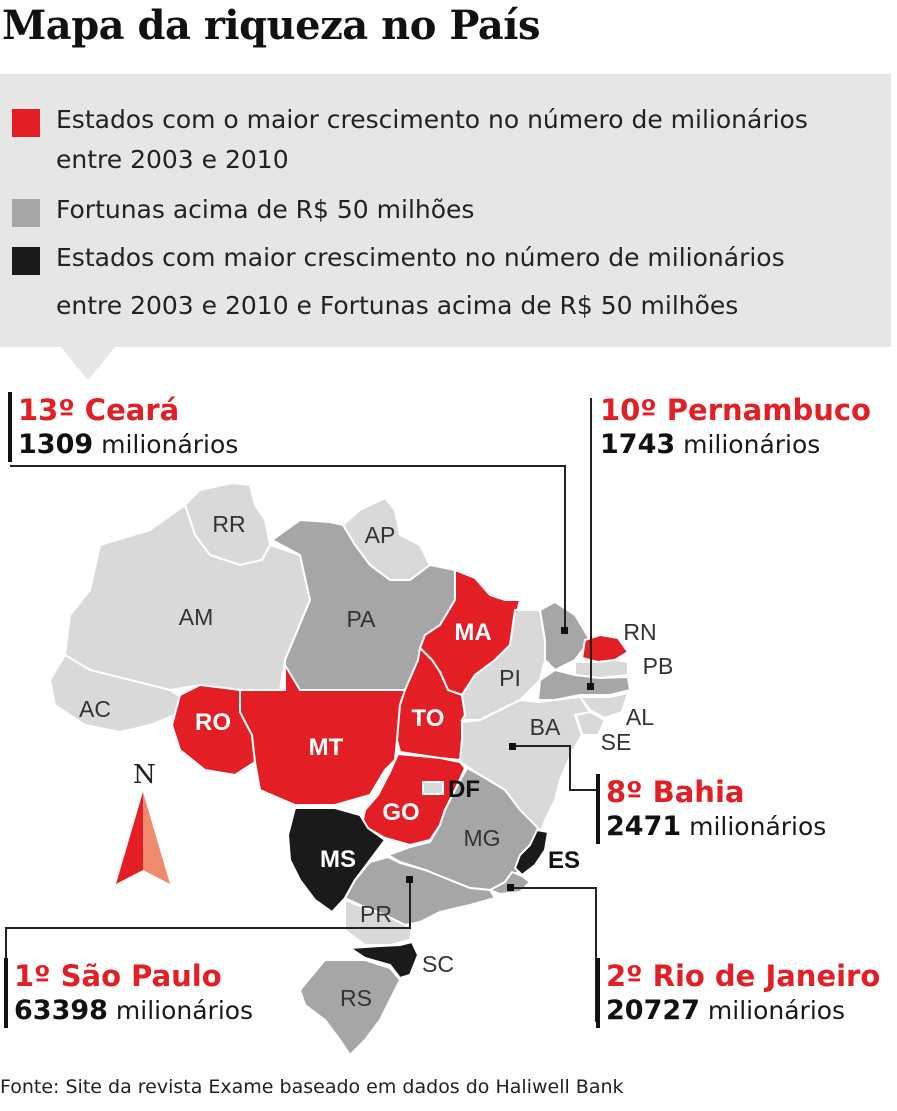 Image resolution: width=897 pixels, height=1111 pixels. Describe the element at coordinates (752, 444) in the screenshot. I see `callout-pernambuco-unit: milionários` at that location.